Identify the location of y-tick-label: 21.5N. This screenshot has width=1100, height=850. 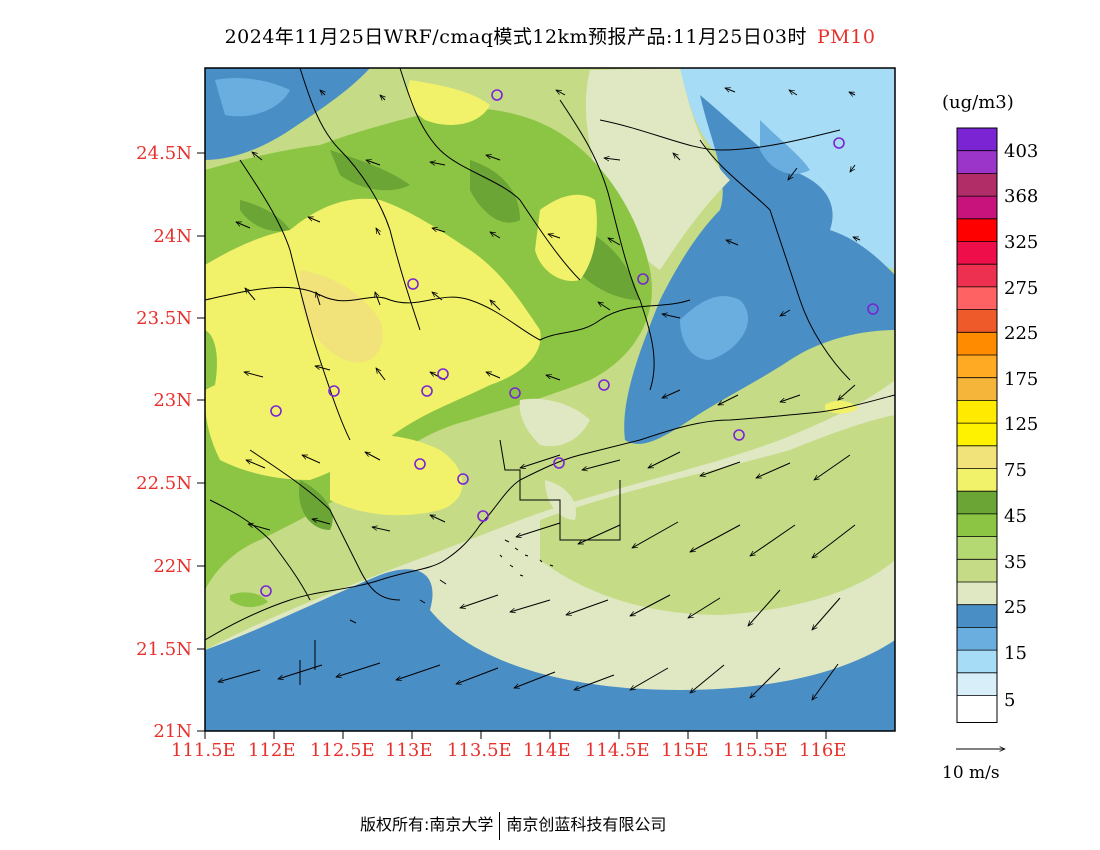
(164, 649).